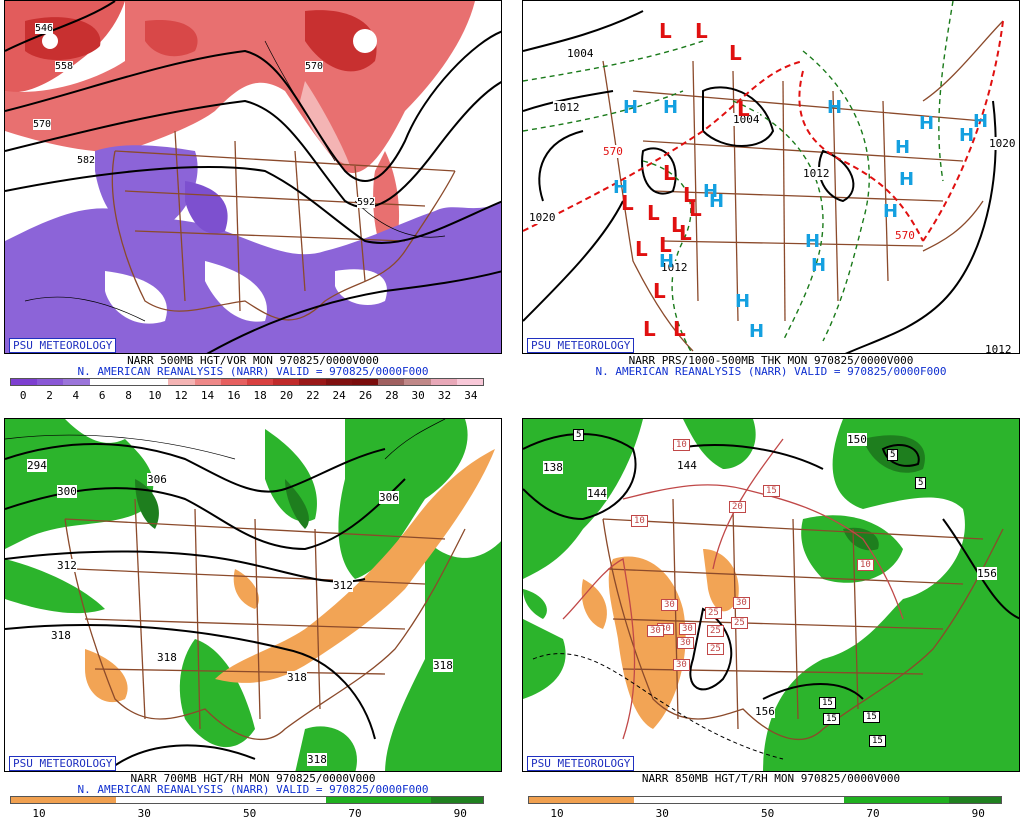 The width and height of the screenshot is (1024, 820). Describe the element at coordinates (234, 395) in the screenshot. I see `colorbar-tick-label: 16` at that location.